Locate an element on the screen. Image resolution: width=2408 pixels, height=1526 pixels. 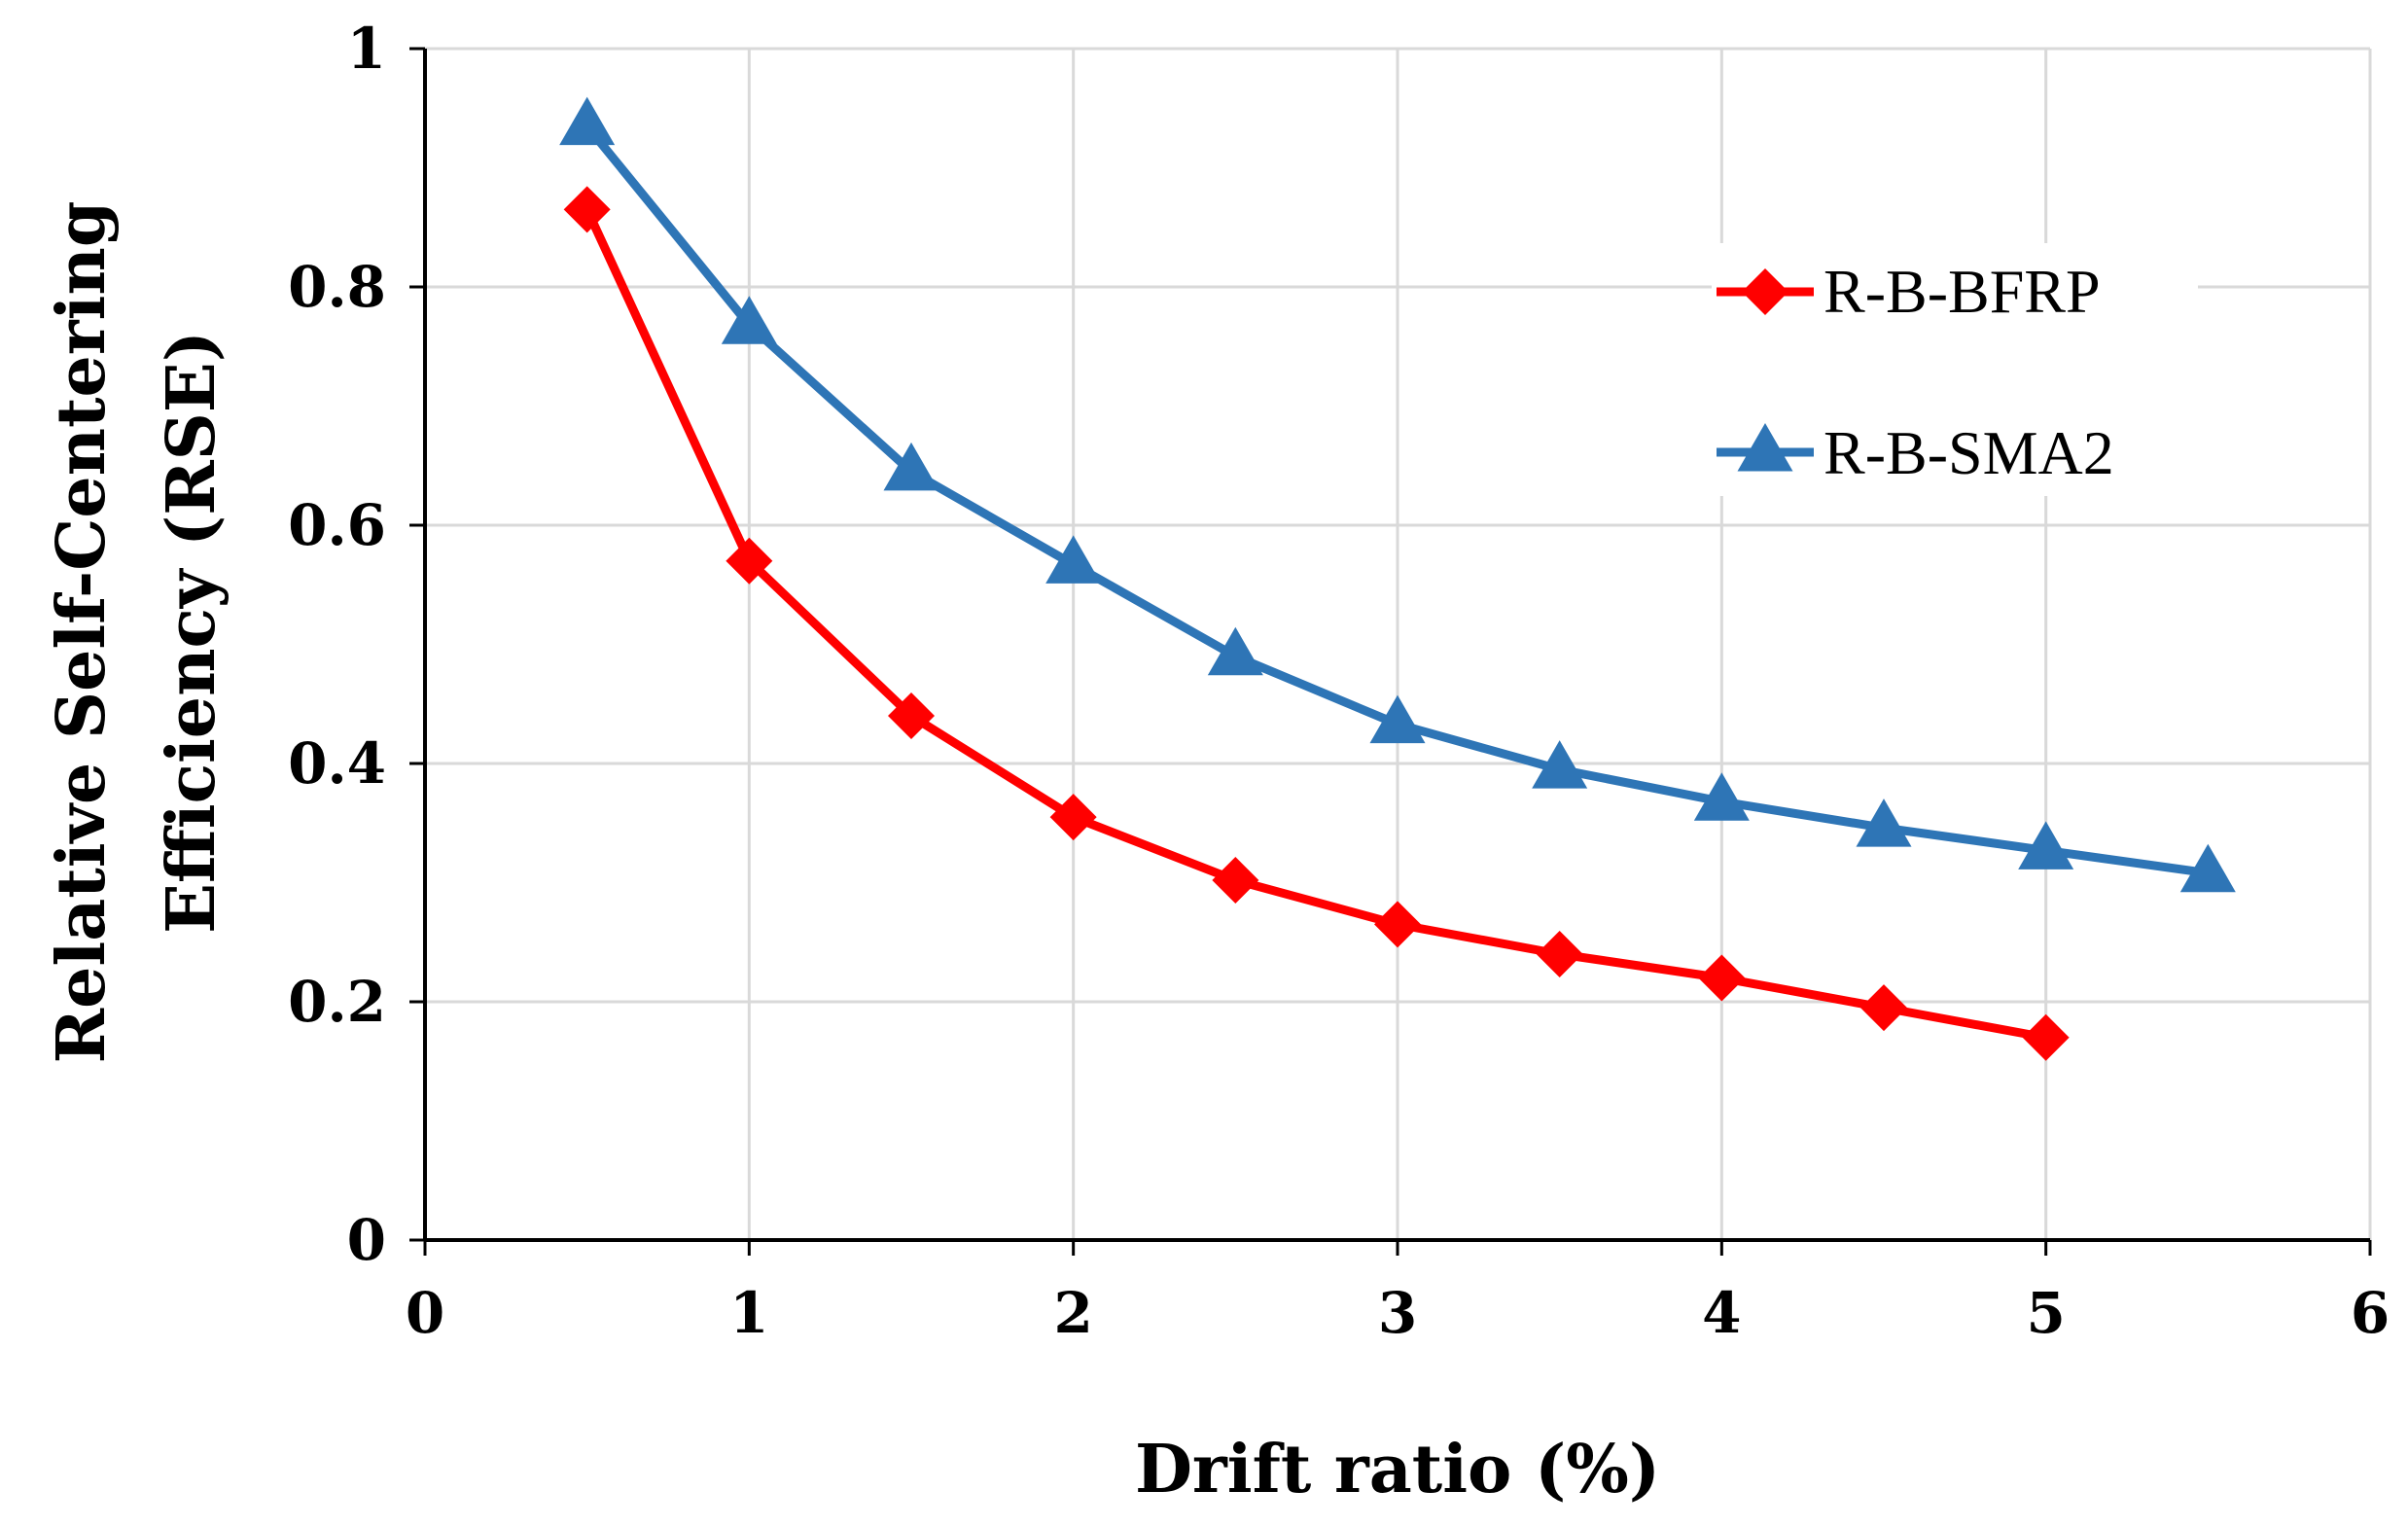
x-tick-label: 5 is located at coordinates (2045, 1313).